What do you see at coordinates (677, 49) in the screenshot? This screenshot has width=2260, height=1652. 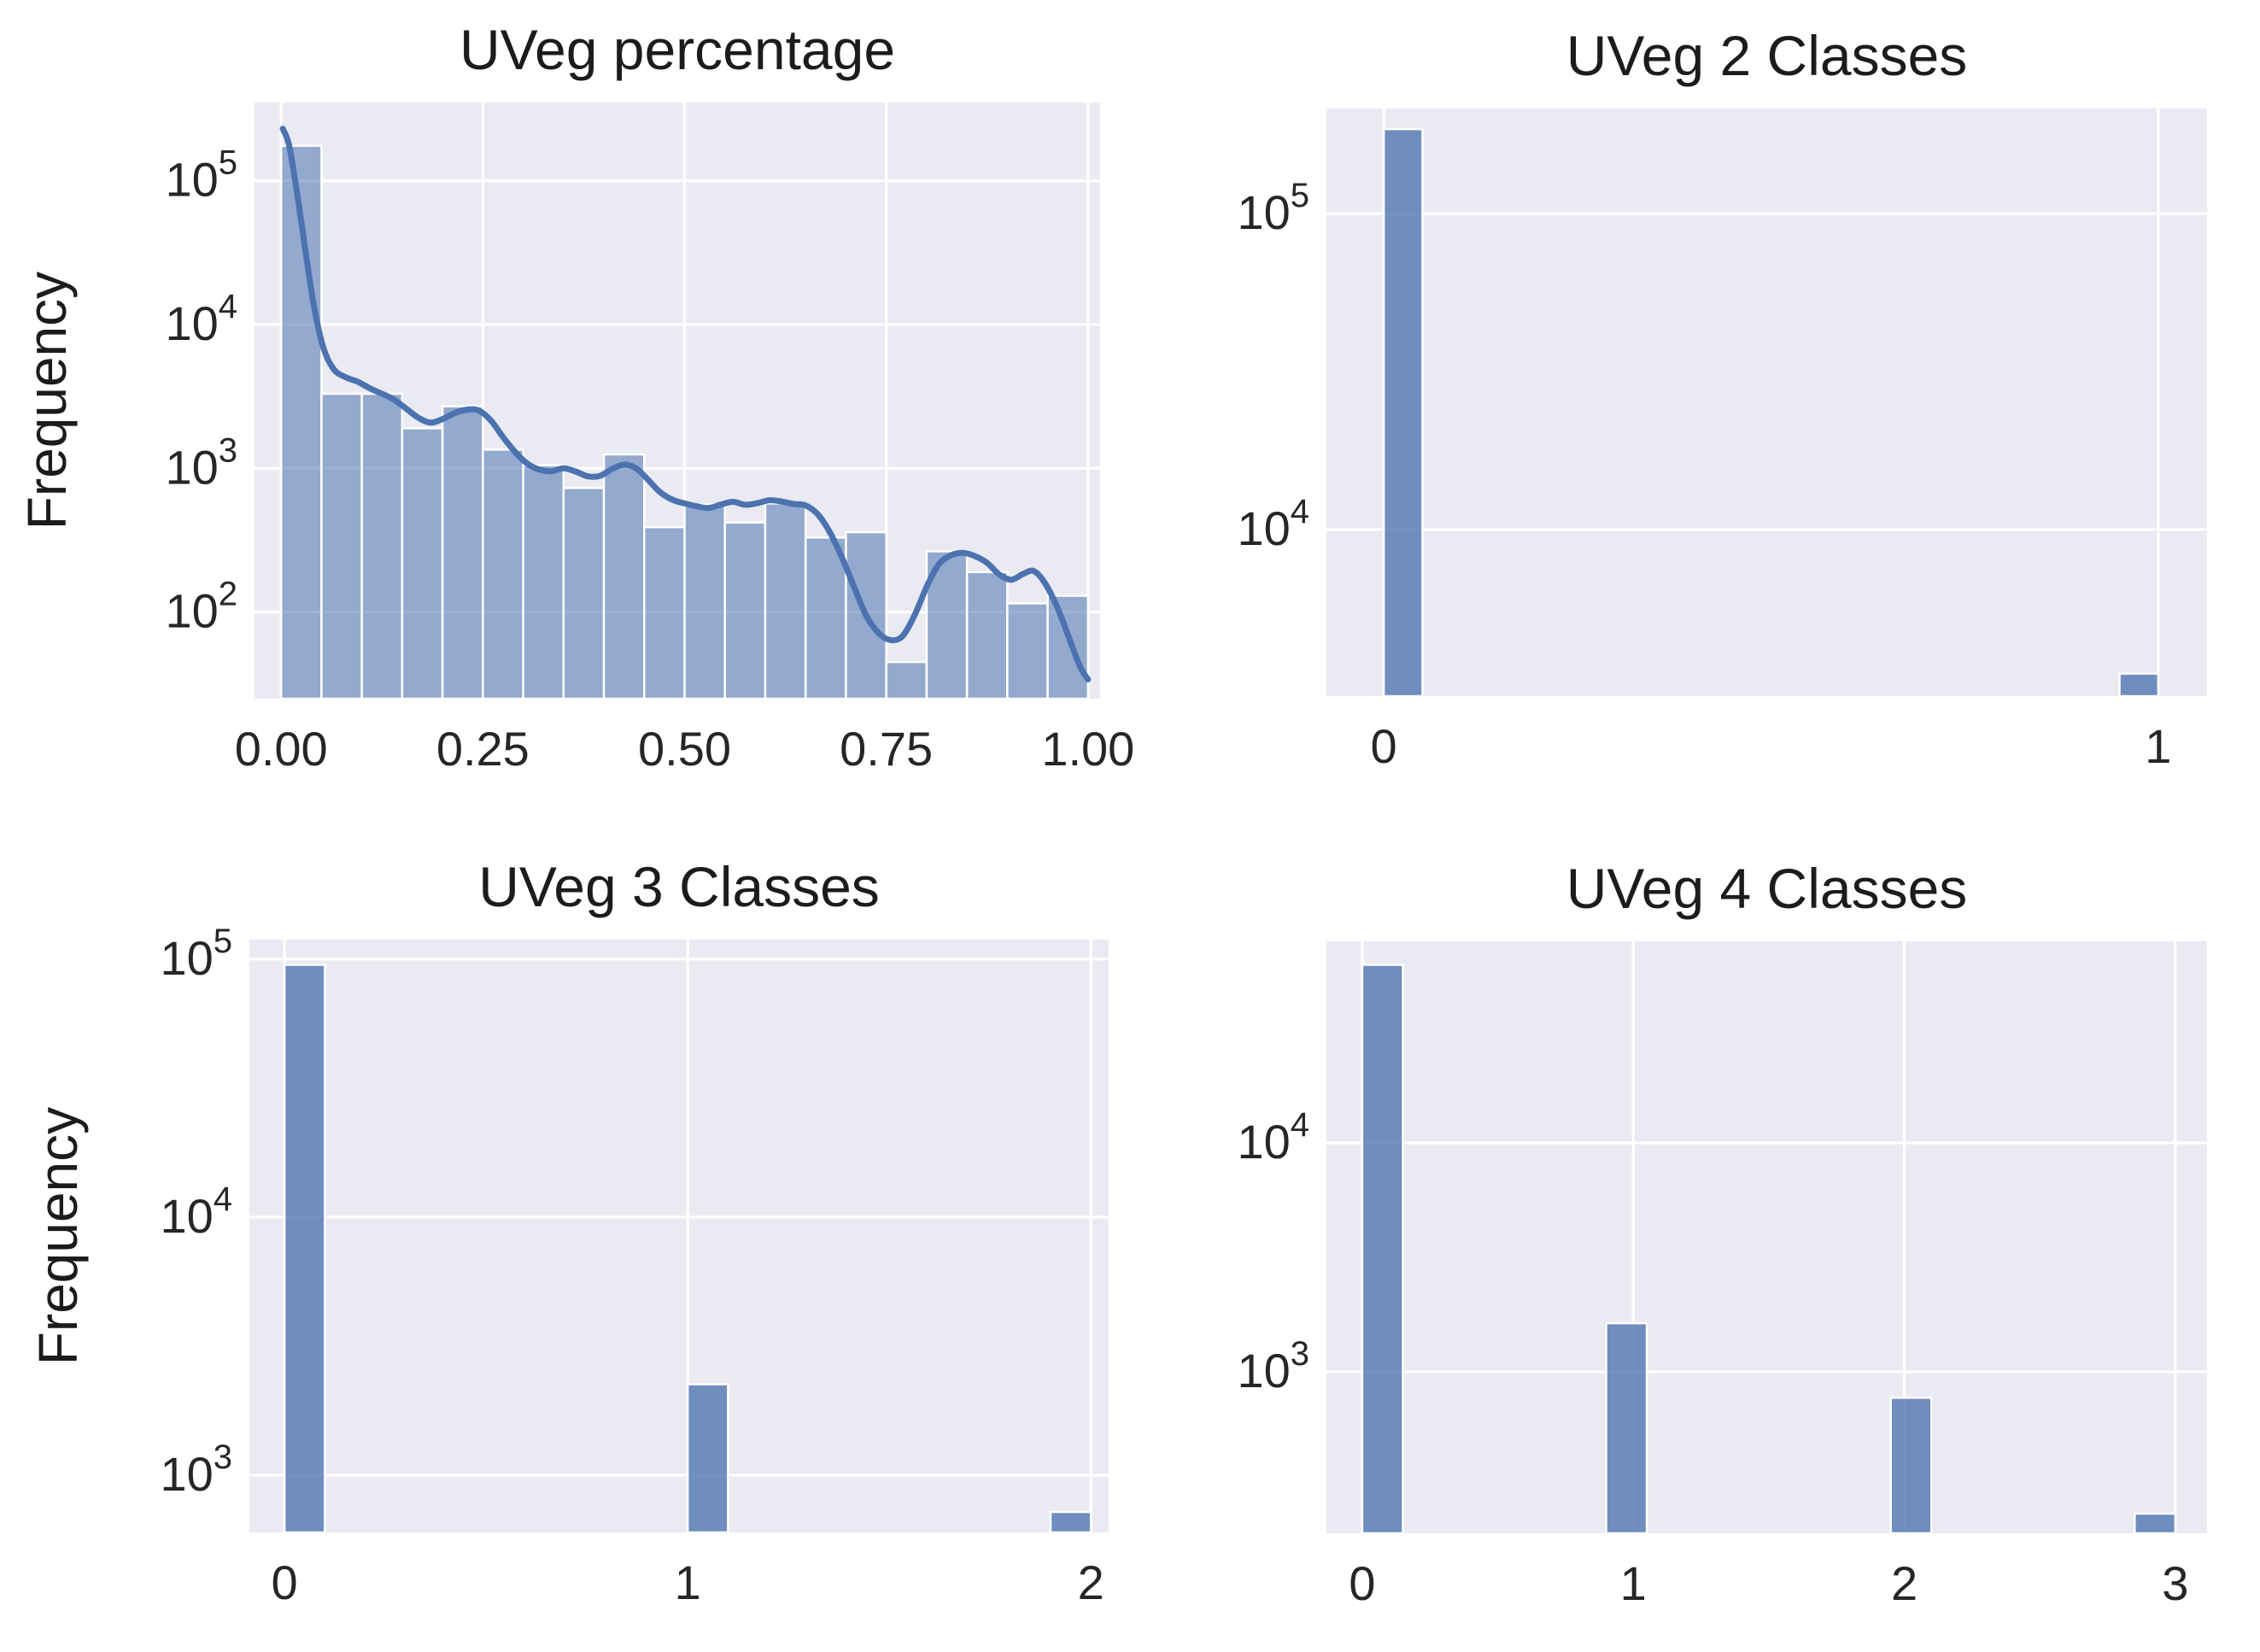 I see `panel-uveg-percentage-title: UVeg percentage` at bounding box center [677, 49].